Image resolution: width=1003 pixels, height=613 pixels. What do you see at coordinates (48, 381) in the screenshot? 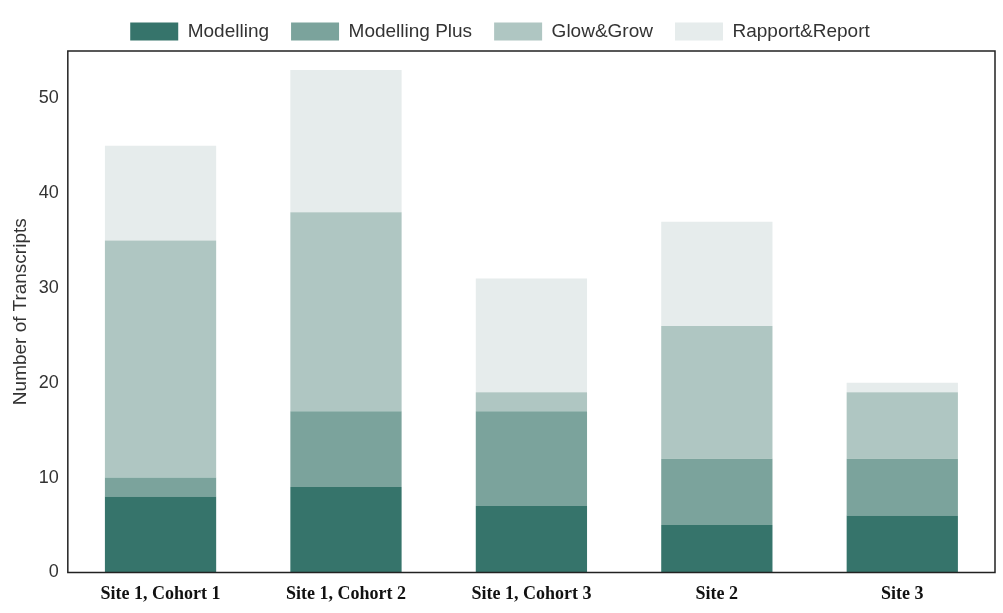
I see `y-tick-label: 20` at bounding box center [48, 381].